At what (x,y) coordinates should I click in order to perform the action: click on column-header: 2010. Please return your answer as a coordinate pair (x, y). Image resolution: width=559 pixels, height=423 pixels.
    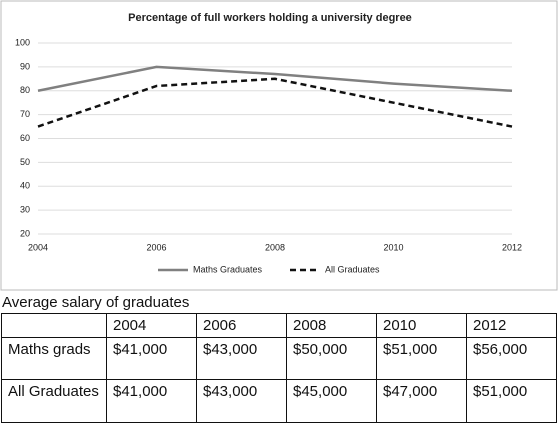
    Looking at the image, I should click on (421, 325).